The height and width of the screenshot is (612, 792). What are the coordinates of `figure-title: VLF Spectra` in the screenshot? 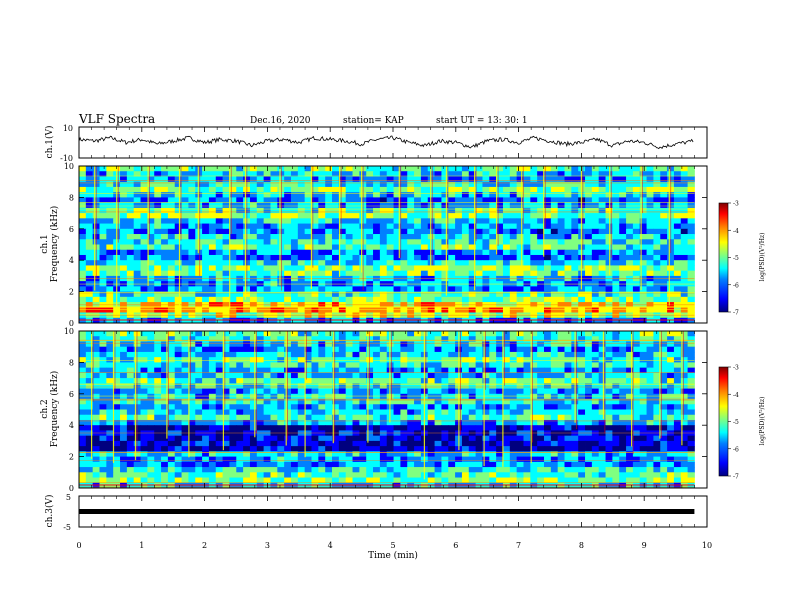 It's located at (116, 119).